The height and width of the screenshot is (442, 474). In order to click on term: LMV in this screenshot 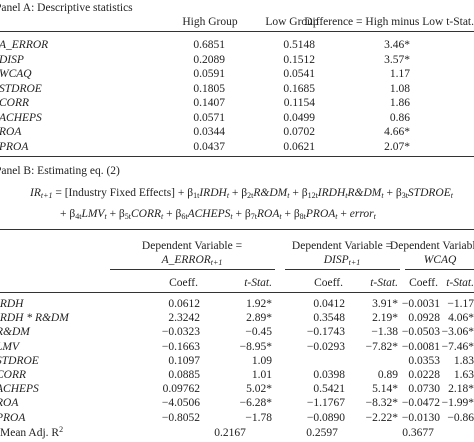, I will do `click(93, 214)`.